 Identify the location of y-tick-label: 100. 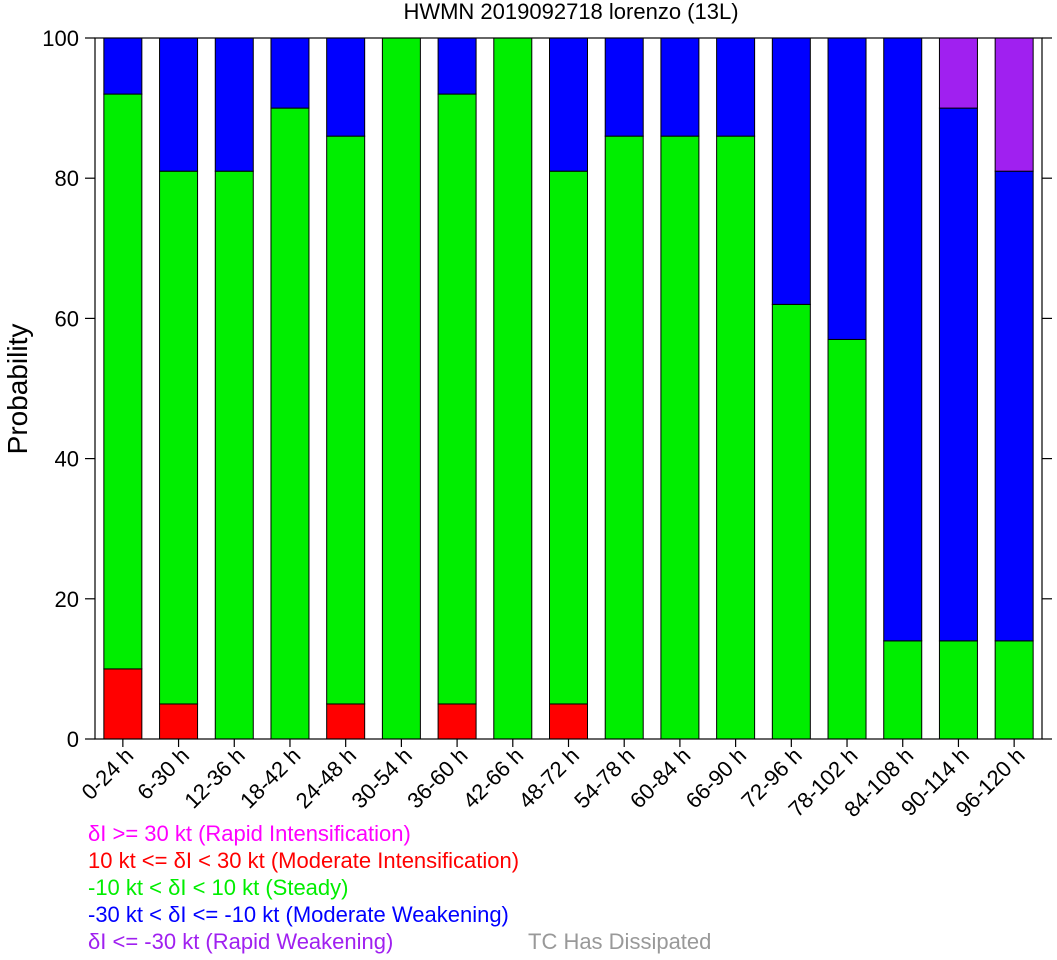
(60, 38).